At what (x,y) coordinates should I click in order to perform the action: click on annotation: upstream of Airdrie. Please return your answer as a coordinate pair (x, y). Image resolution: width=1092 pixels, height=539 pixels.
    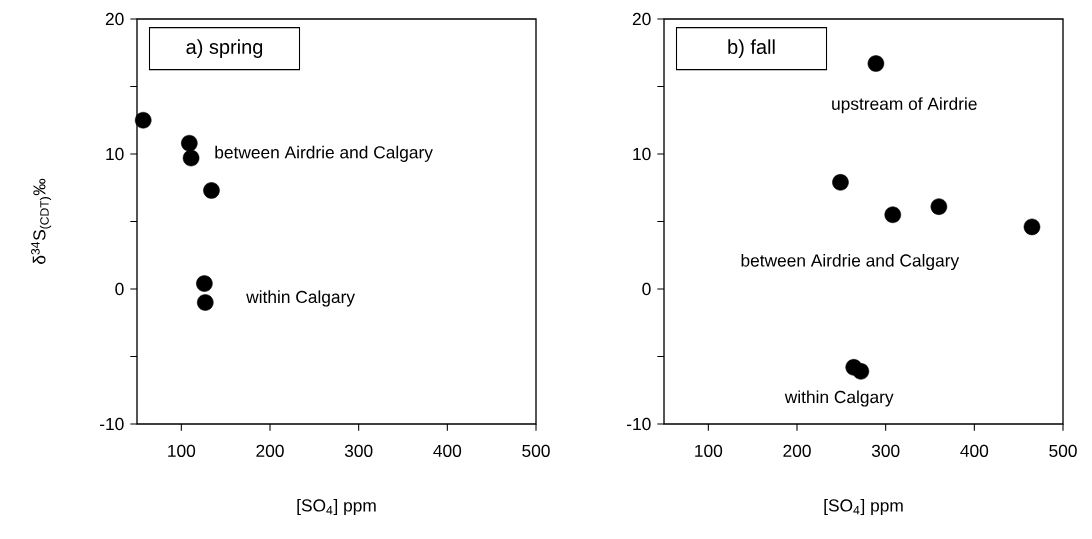
    Looking at the image, I should click on (904, 105).